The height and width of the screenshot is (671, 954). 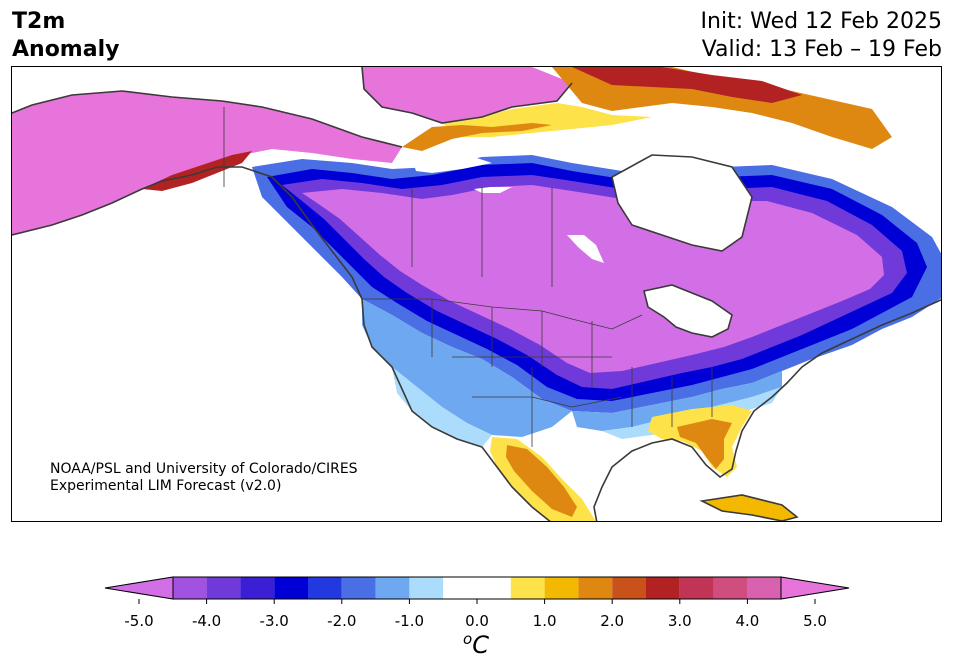 What do you see at coordinates (468, 639) in the screenshot?
I see `unit-degree: o` at bounding box center [468, 639].